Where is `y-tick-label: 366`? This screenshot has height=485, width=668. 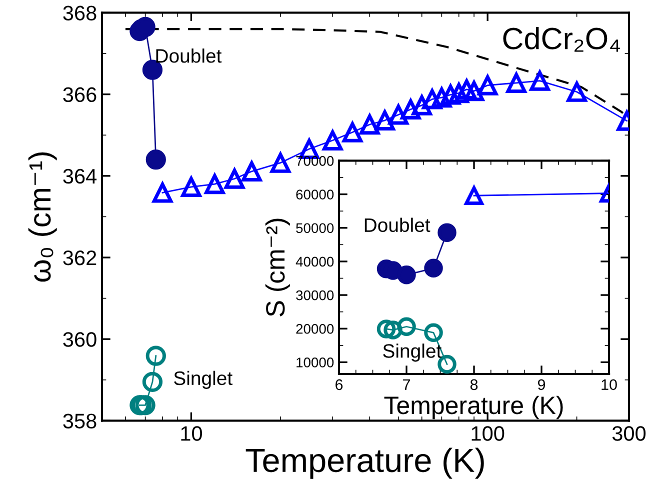
y-tick-label: 366 is located at coordinates (79, 94).